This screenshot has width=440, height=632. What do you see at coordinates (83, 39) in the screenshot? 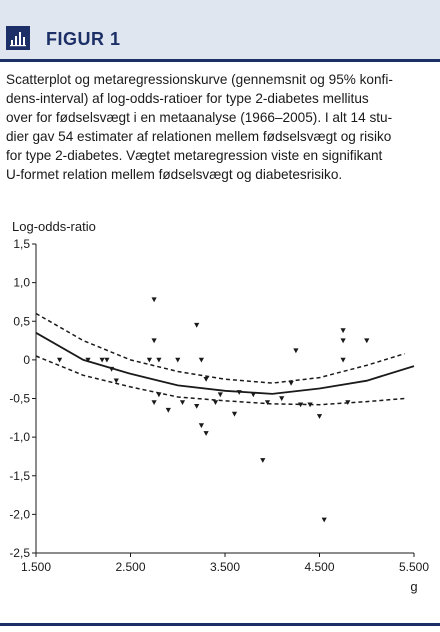
I see `figure-label: FIGUR 1` at bounding box center [83, 39].